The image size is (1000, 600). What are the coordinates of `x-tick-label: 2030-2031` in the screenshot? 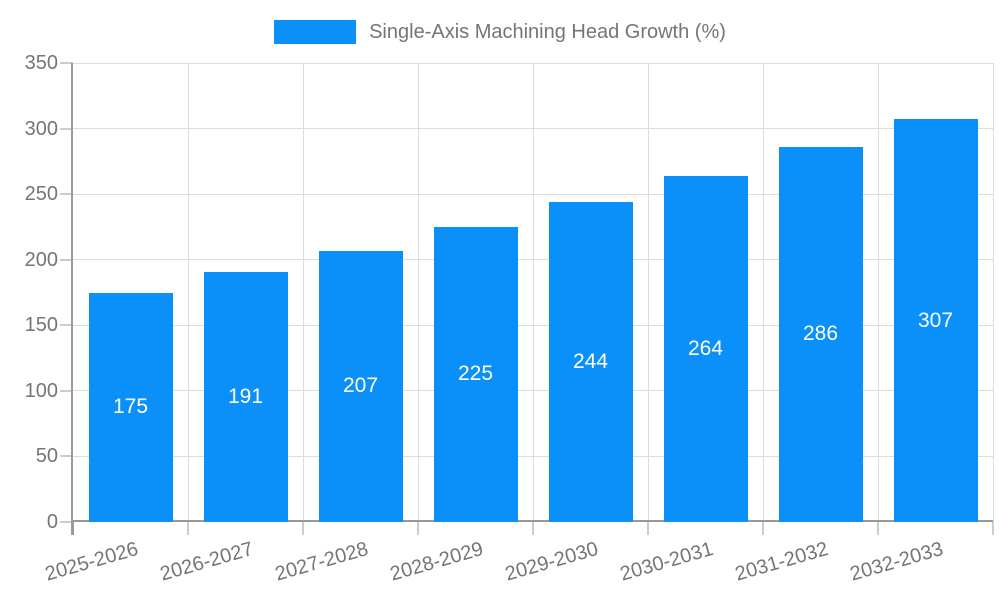 It's located at (666, 562).